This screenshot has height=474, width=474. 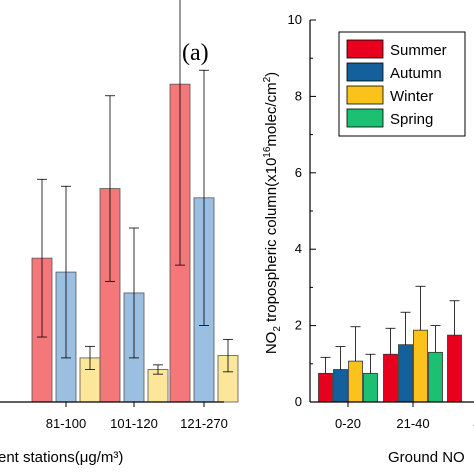 What do you see at coordinates (271, 74) in the screenshot?
I see `ylabel-end: )` at bounding box center [271, 74].